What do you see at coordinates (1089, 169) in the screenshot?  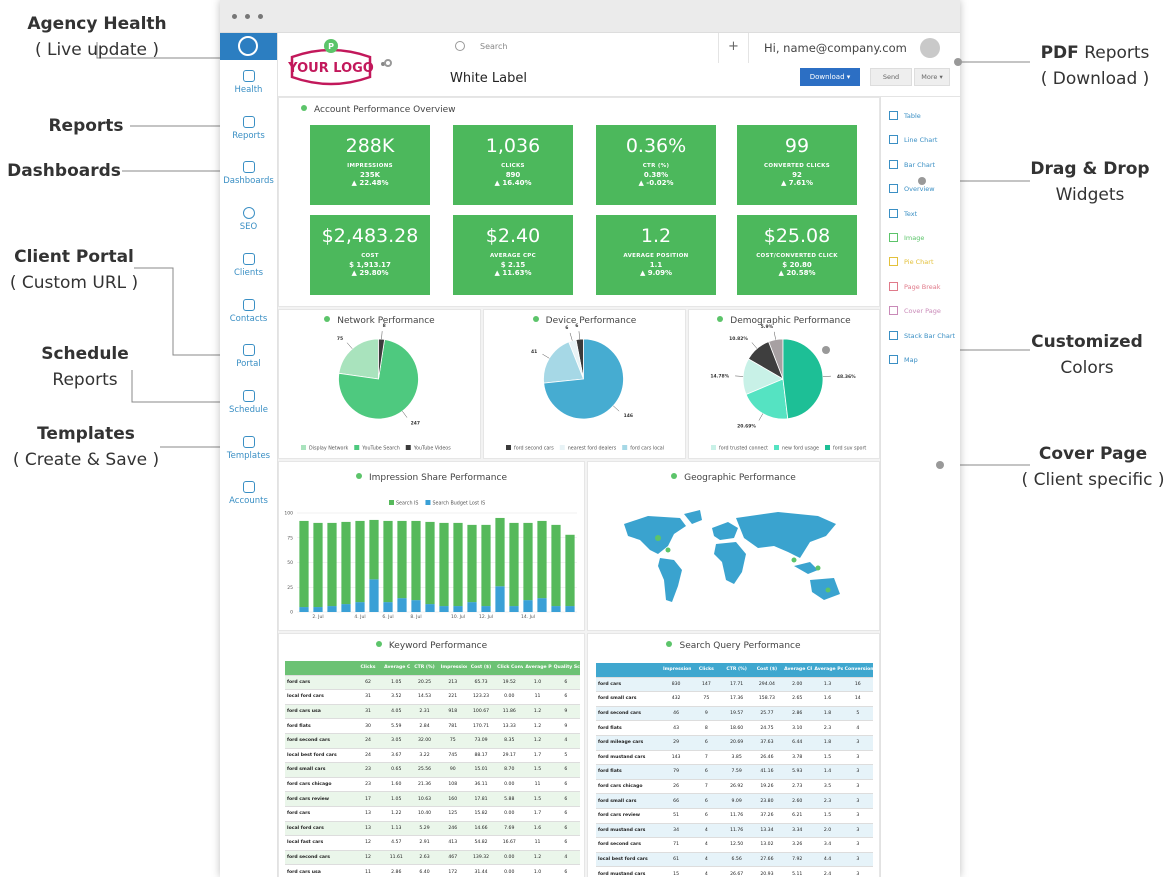 I see `annotation-heading: Drag & Drop` at bounding box center [1089, 169].